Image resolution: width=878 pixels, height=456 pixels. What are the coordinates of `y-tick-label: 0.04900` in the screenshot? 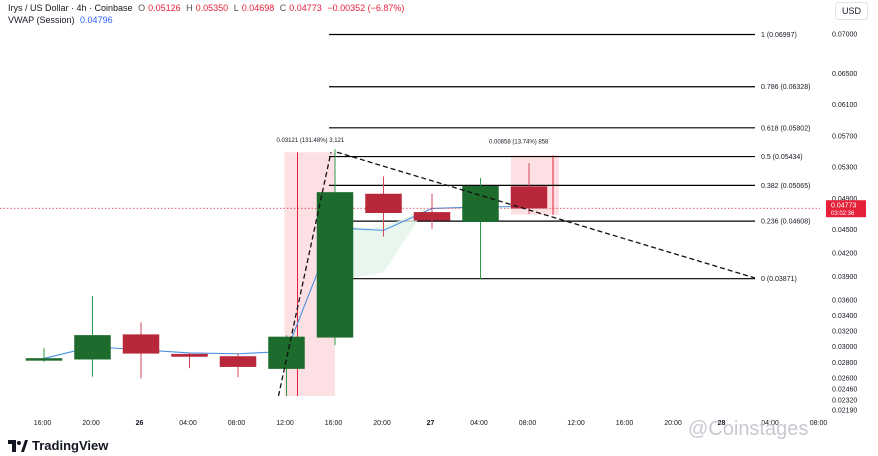 It's located at (844, 199).